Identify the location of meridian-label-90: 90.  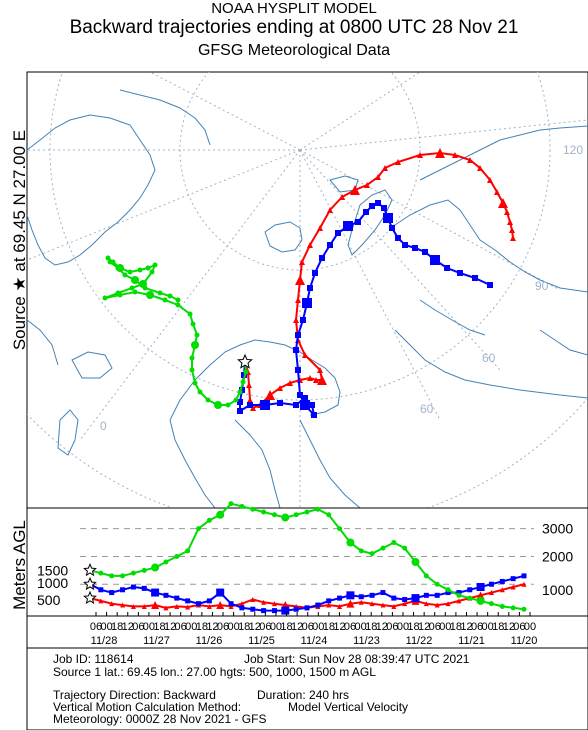
(542, 286).